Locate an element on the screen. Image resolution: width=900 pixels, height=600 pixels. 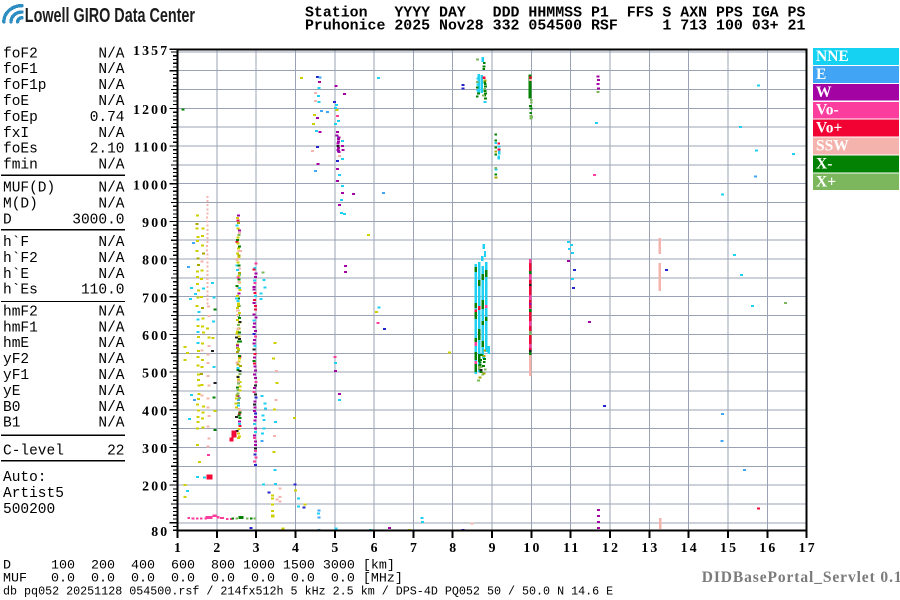
svg-text: 15 is located at coordinates (729, 547).